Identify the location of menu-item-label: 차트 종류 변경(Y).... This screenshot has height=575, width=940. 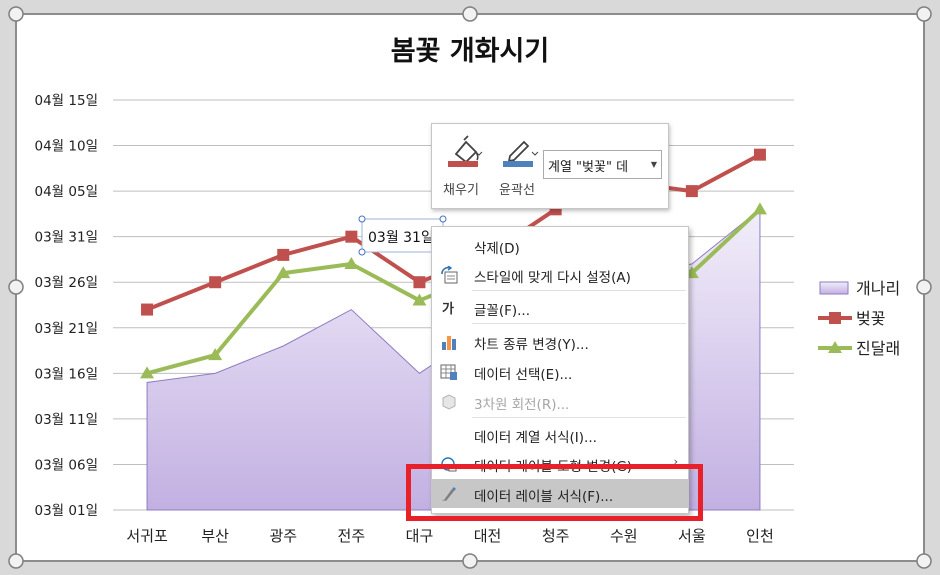
(531, 345).